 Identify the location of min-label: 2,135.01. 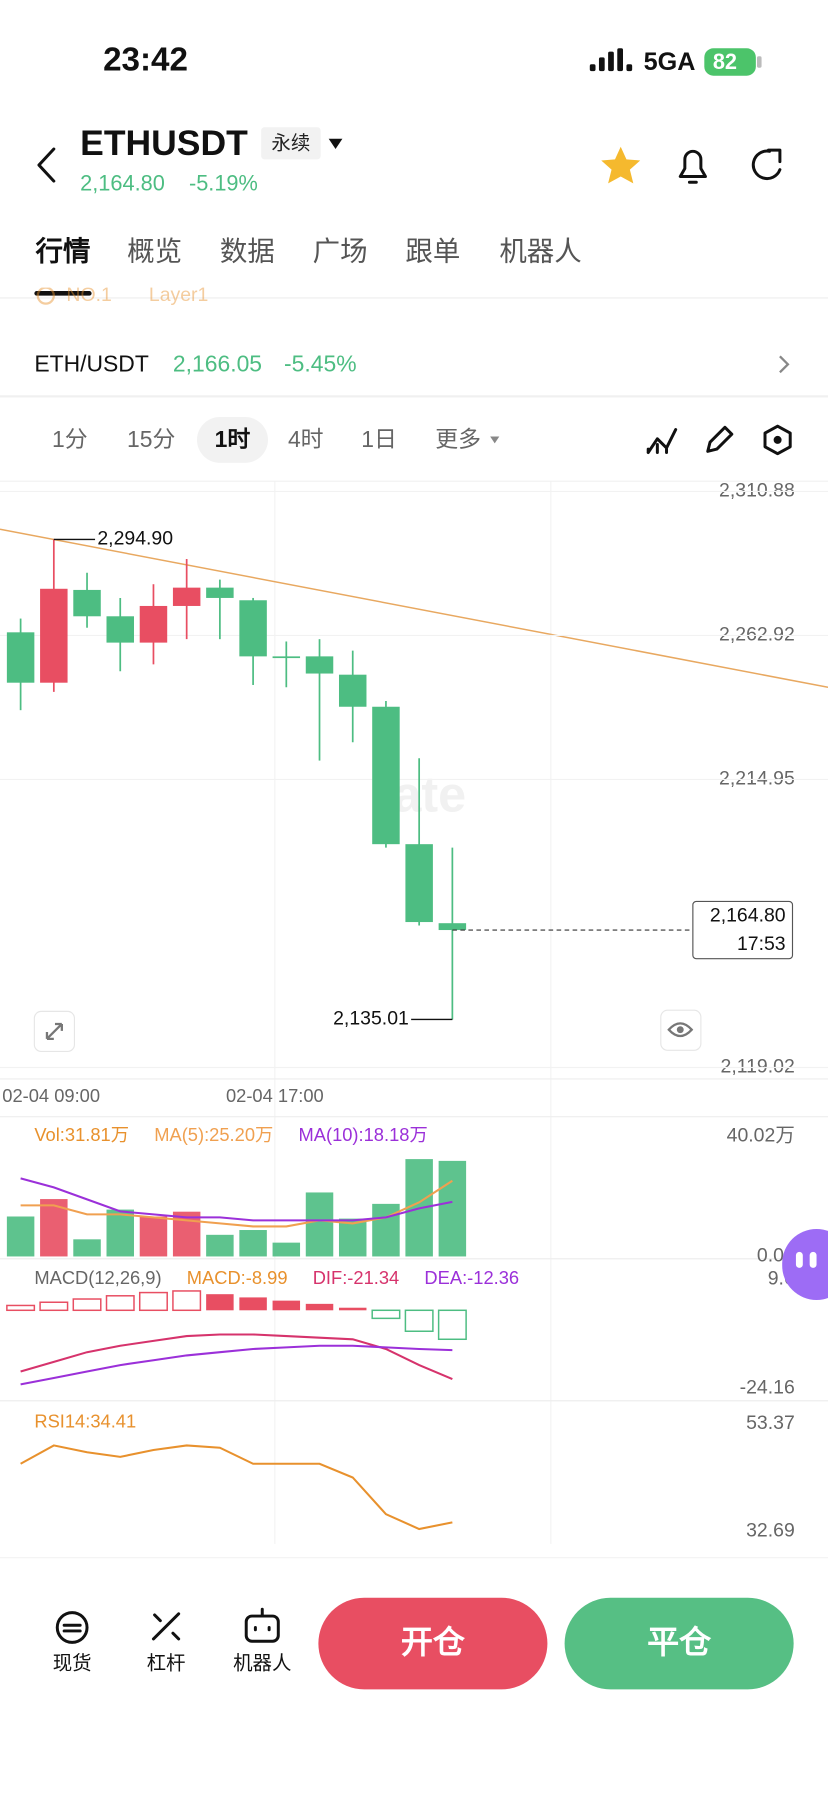
(371, 1019).